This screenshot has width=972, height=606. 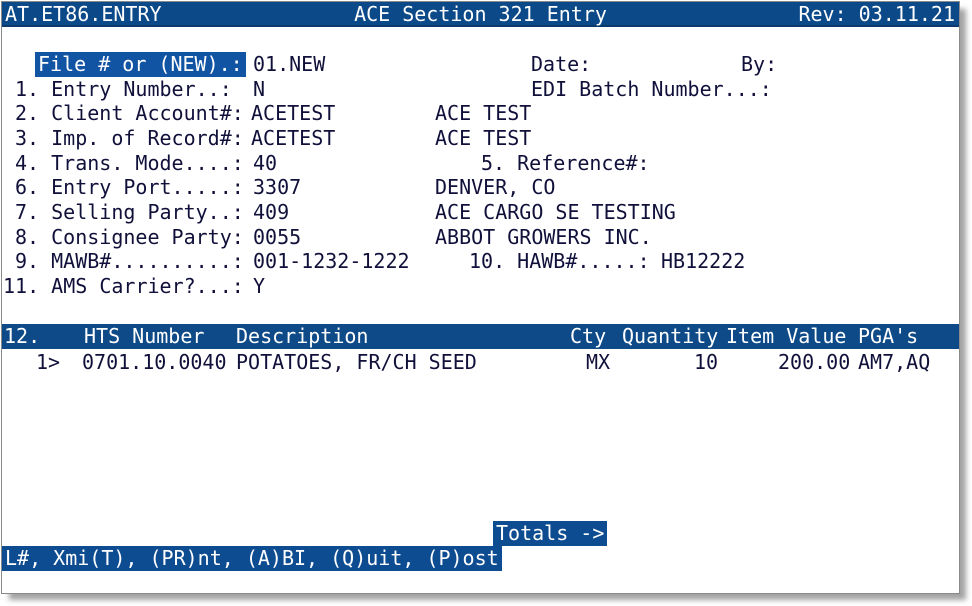 I want to click on ams-carrier-label: 11. AMS Carrier?...:, so click(x=123, y=286).